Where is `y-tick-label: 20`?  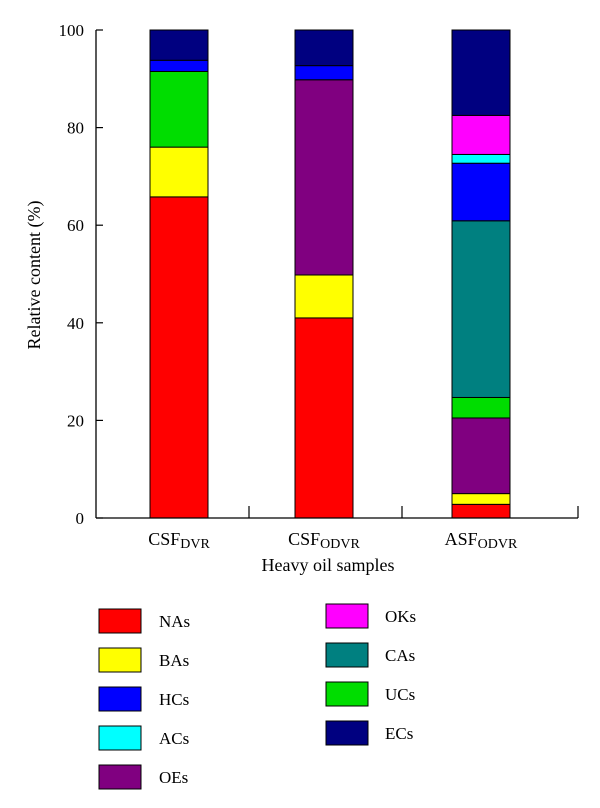
y-tick-label: 20 is located at coordinates (75, 420).